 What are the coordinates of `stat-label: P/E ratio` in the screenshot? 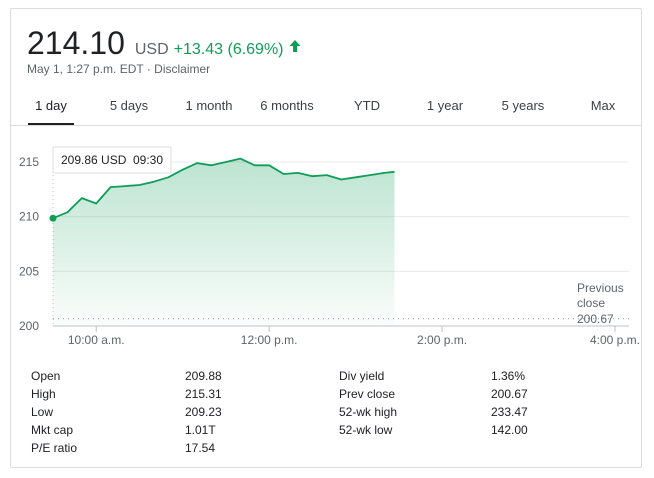 It's located at (54, 448).